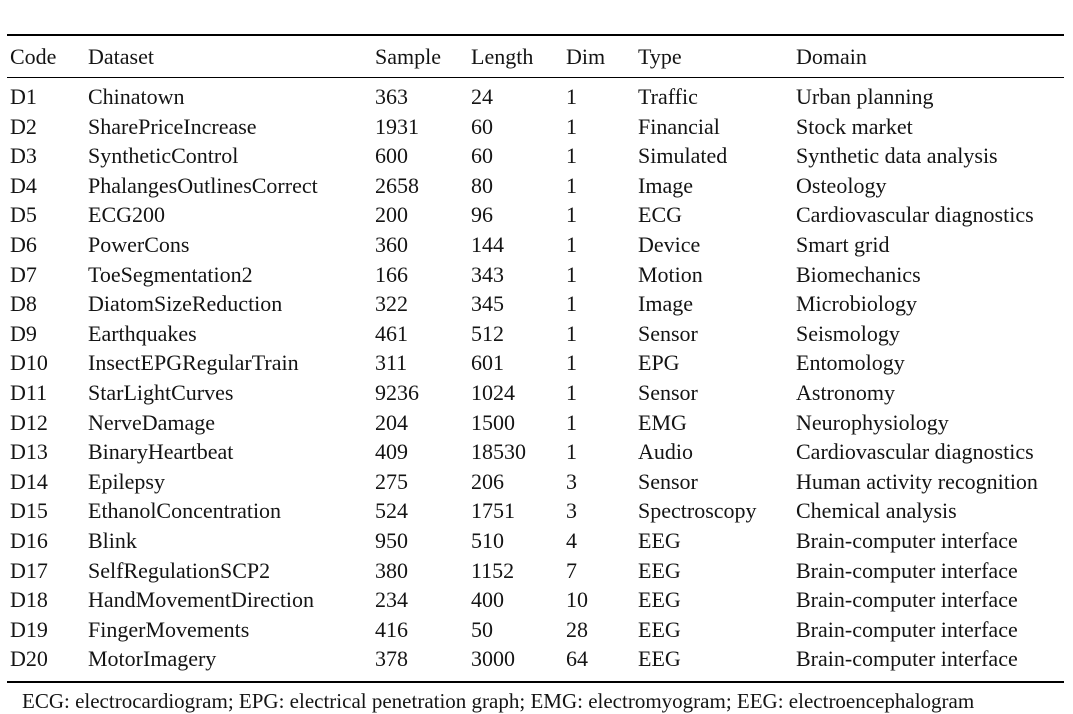  What do you see at coordinates (662, 422) in the screenshot?
I see `table-cell-type: EMG` at bounding box center [662, 422].